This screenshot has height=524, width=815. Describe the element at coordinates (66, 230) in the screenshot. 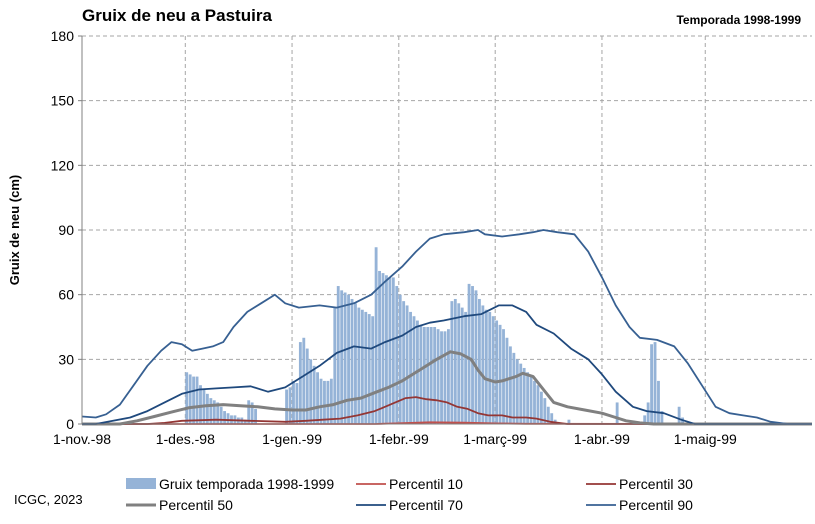

I see `y-tick-label: 90` at that location.